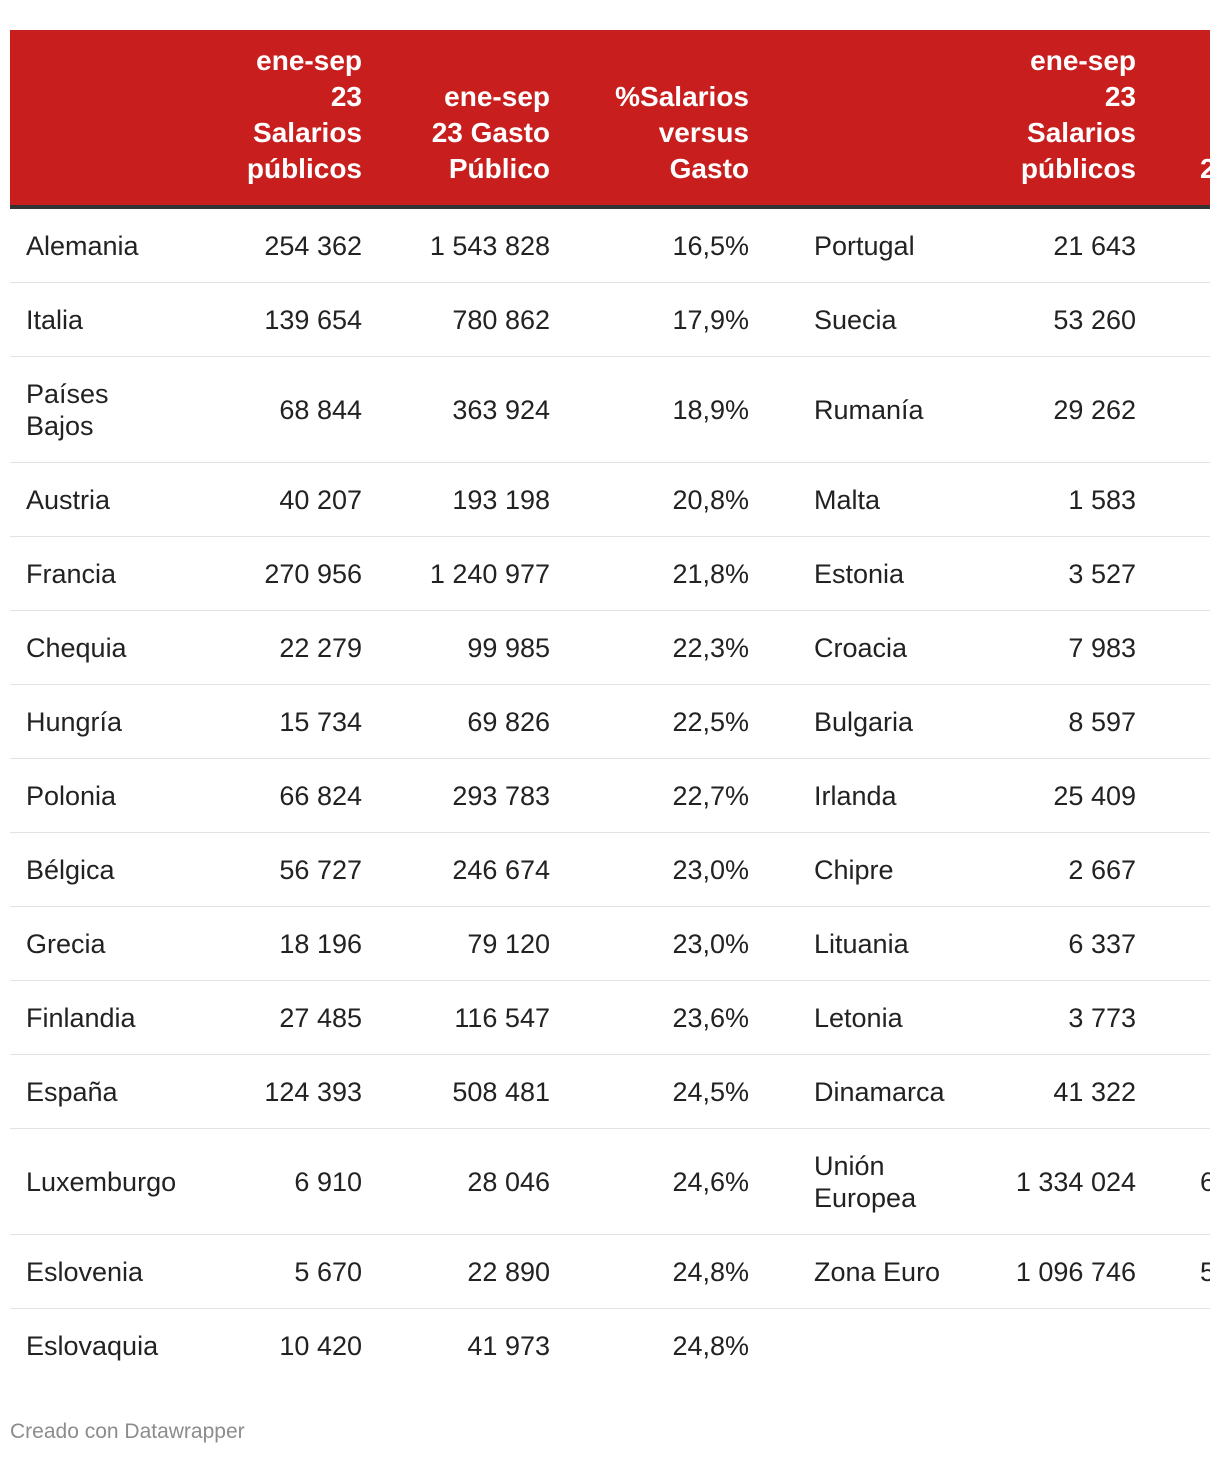  Describe the element at coordinates (847, 499) in the screenshot. I see `country-cell-right: Malta` at that location.